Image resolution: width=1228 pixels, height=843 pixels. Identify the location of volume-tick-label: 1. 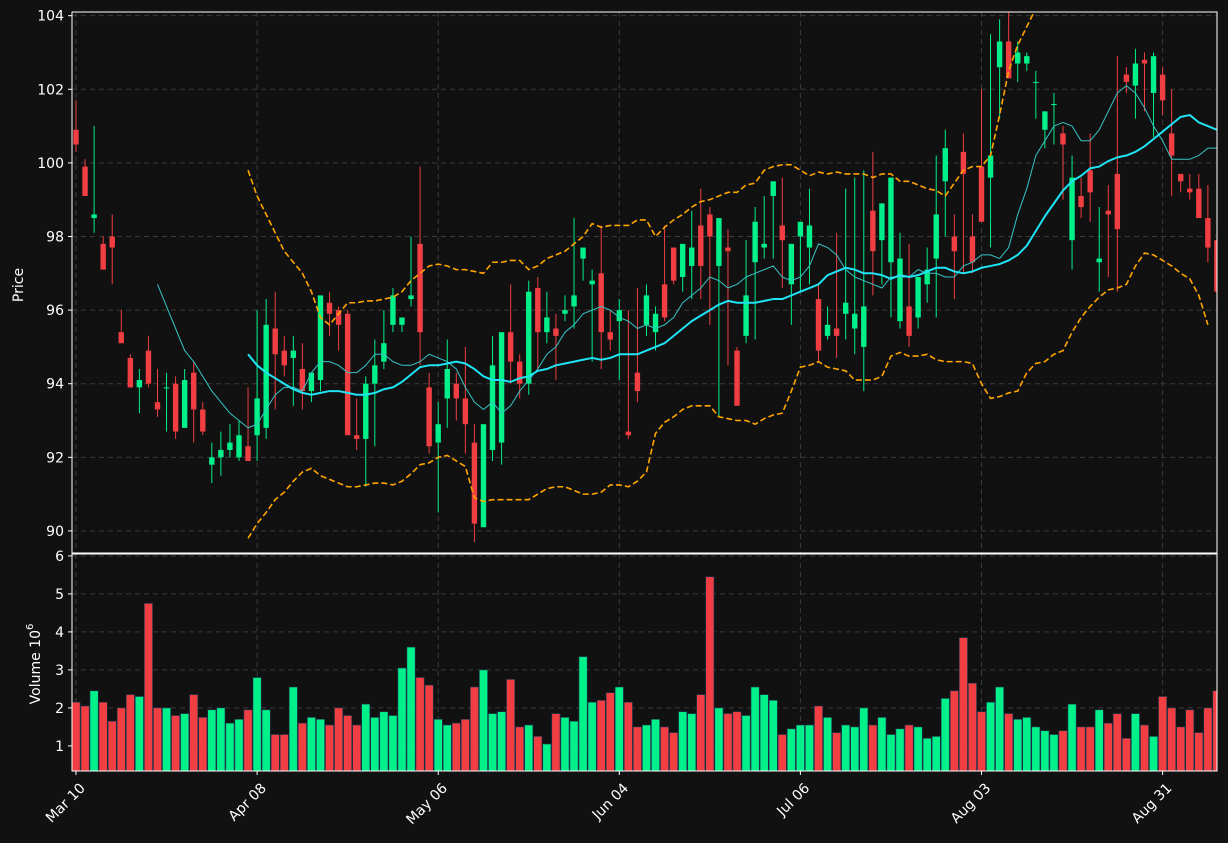
(59, 747).